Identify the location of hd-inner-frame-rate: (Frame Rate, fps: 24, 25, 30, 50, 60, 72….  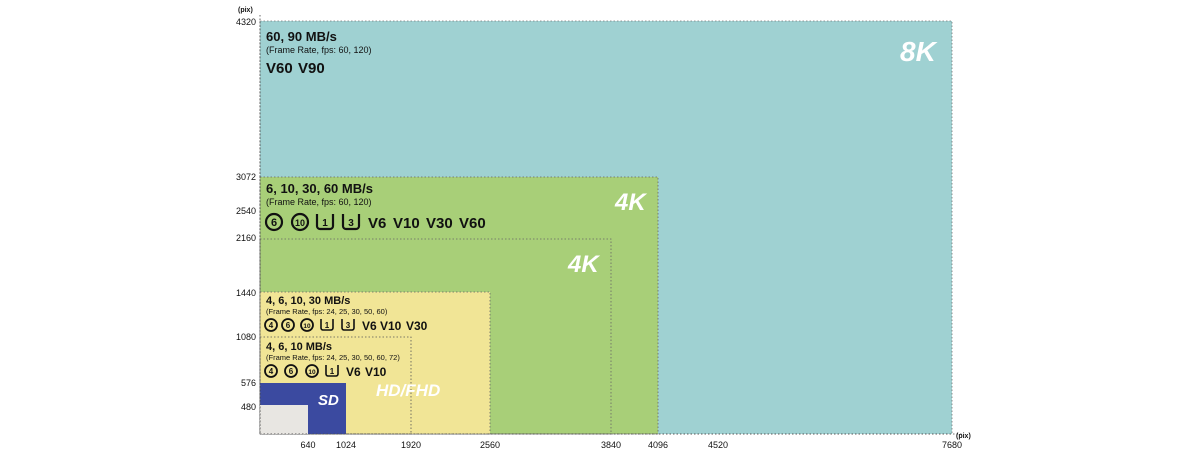
(333, 357).